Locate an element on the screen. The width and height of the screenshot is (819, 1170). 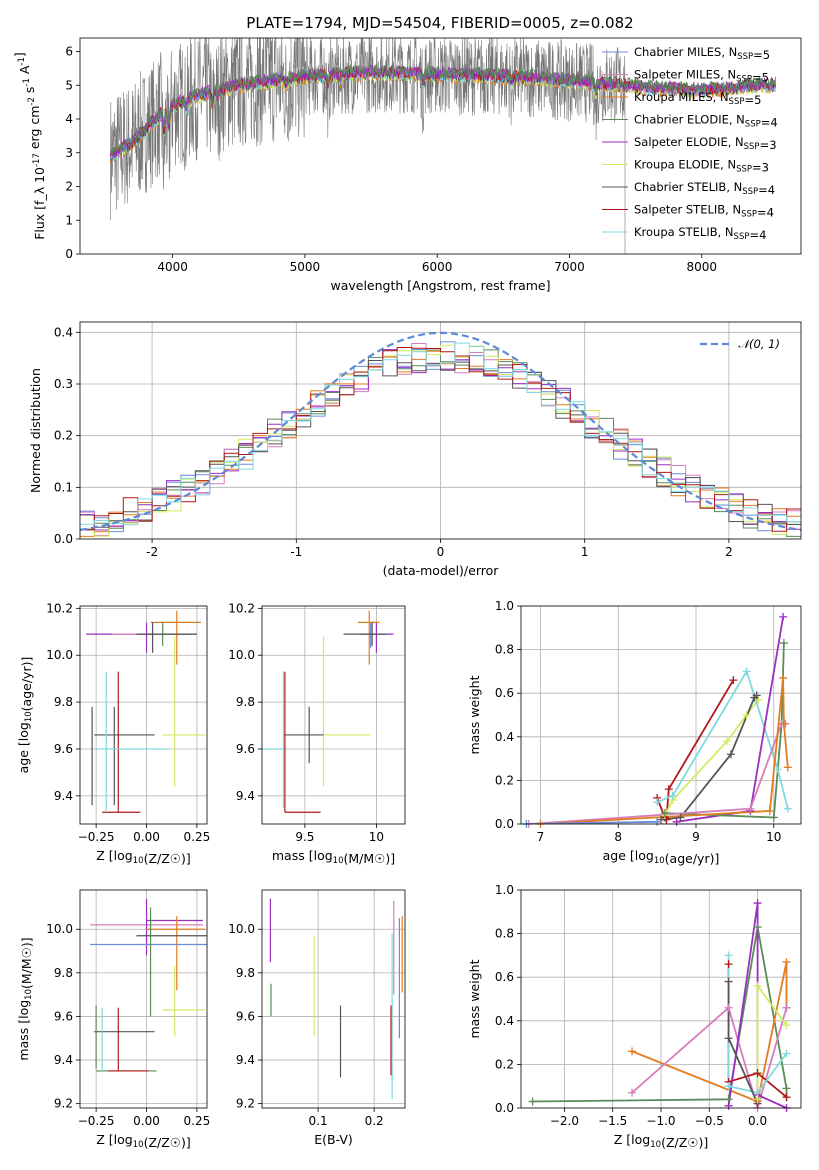
y-axis-label: Flux [f_λ 10-17 erg cm-2 s-1 A-1] is located at coordinates (29, 146).